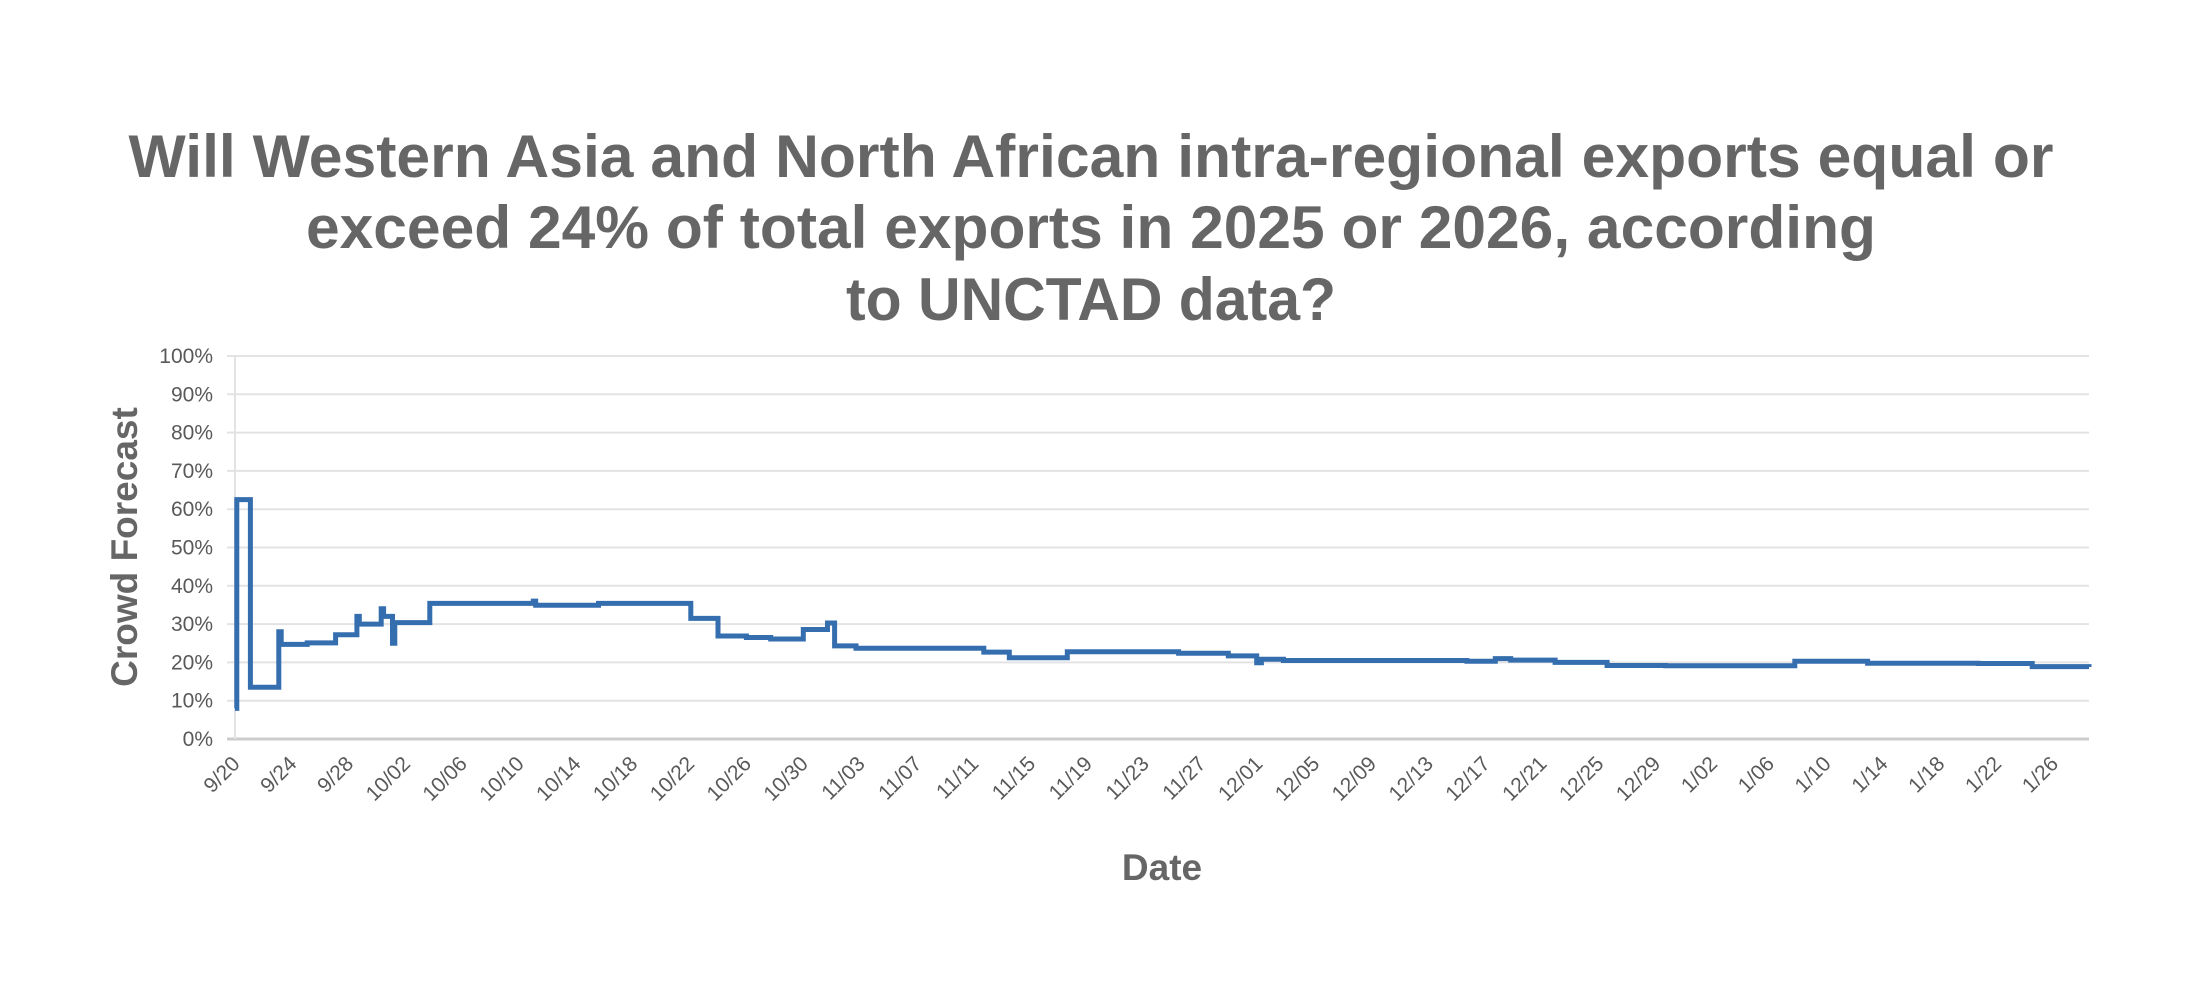 Image resolution: width=2200 pixels, height=1000 pixels. Describe the element at coordinates (192, 701) in the screenshot. I see `y-tick-label: 10%` at that location.